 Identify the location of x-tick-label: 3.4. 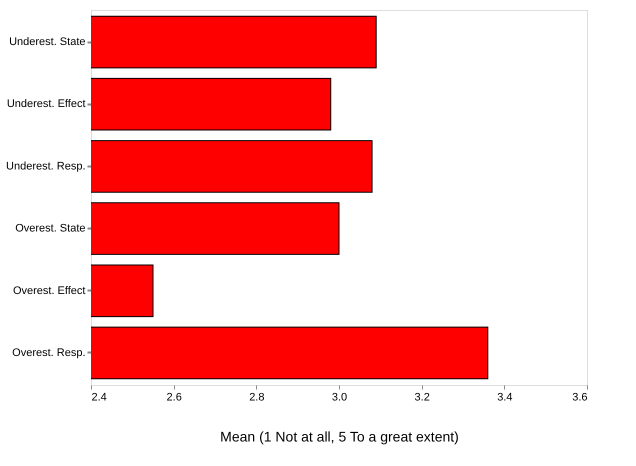
(504, 398).